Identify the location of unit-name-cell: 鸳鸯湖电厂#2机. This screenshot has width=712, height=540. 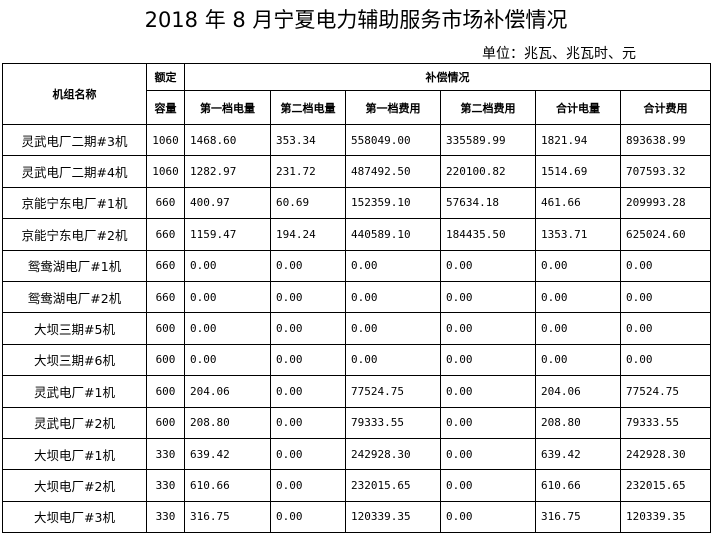
(74, 297).